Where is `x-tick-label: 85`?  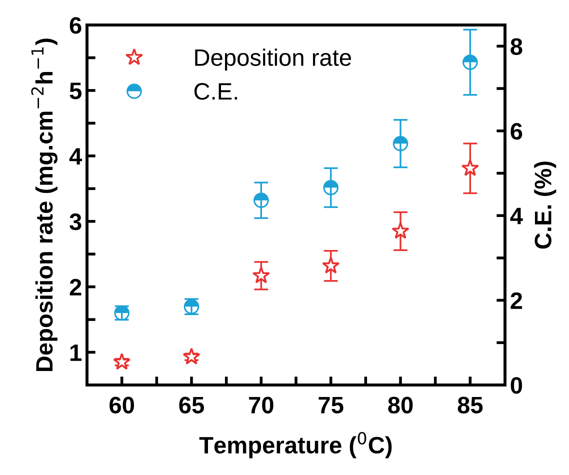 x-tick-label: 85 is located at coordinates (470, 405).